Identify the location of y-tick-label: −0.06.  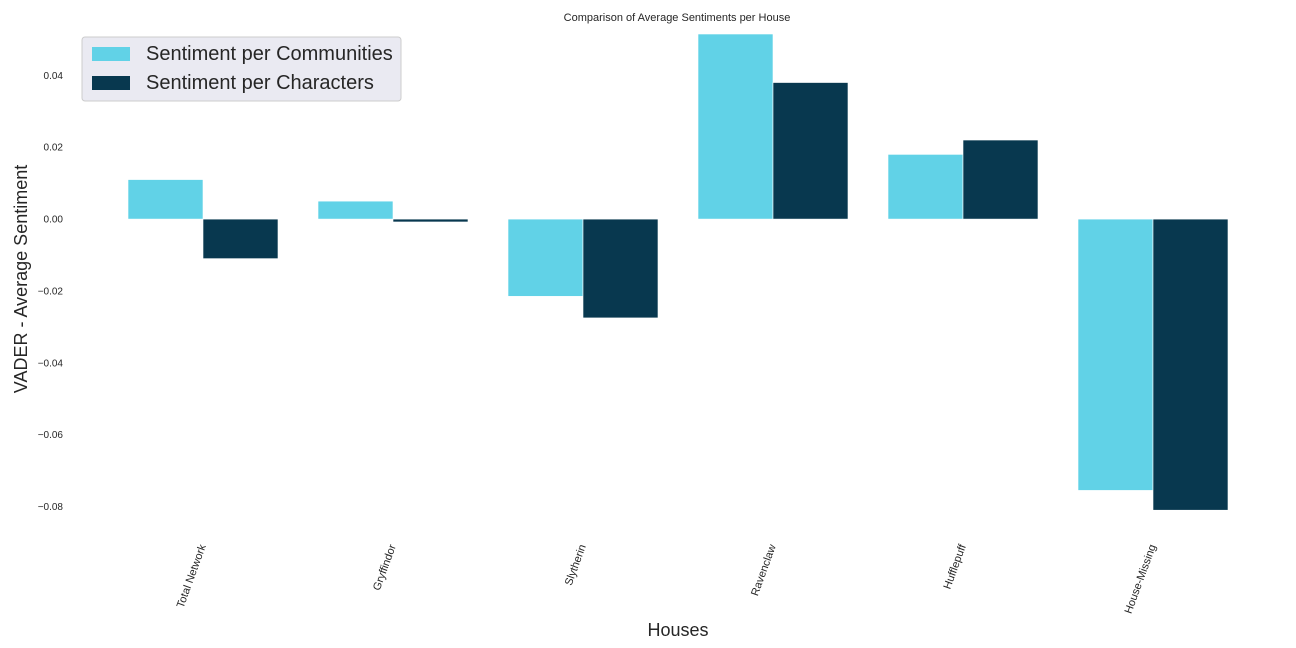
(51, 435).